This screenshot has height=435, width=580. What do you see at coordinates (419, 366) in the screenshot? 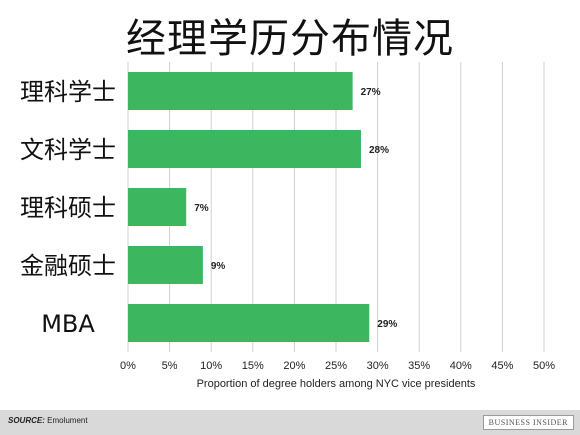
I see `x-tick-label: 35%` at bounding box center [419, 366].